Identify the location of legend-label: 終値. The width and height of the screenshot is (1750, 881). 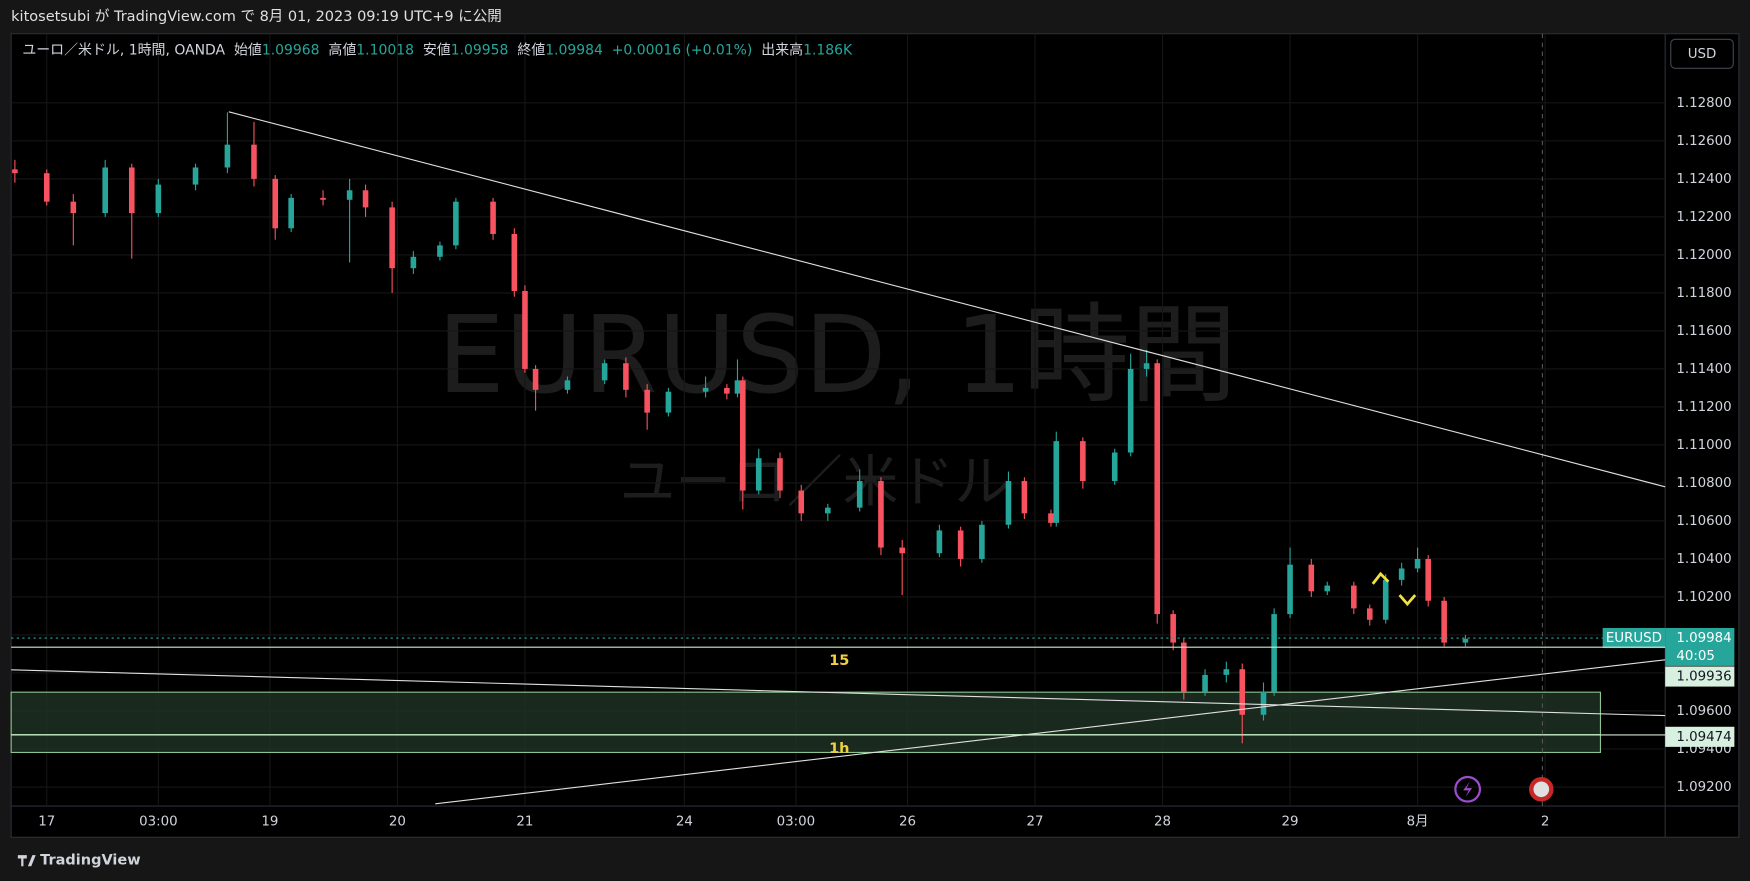
(531, 50).